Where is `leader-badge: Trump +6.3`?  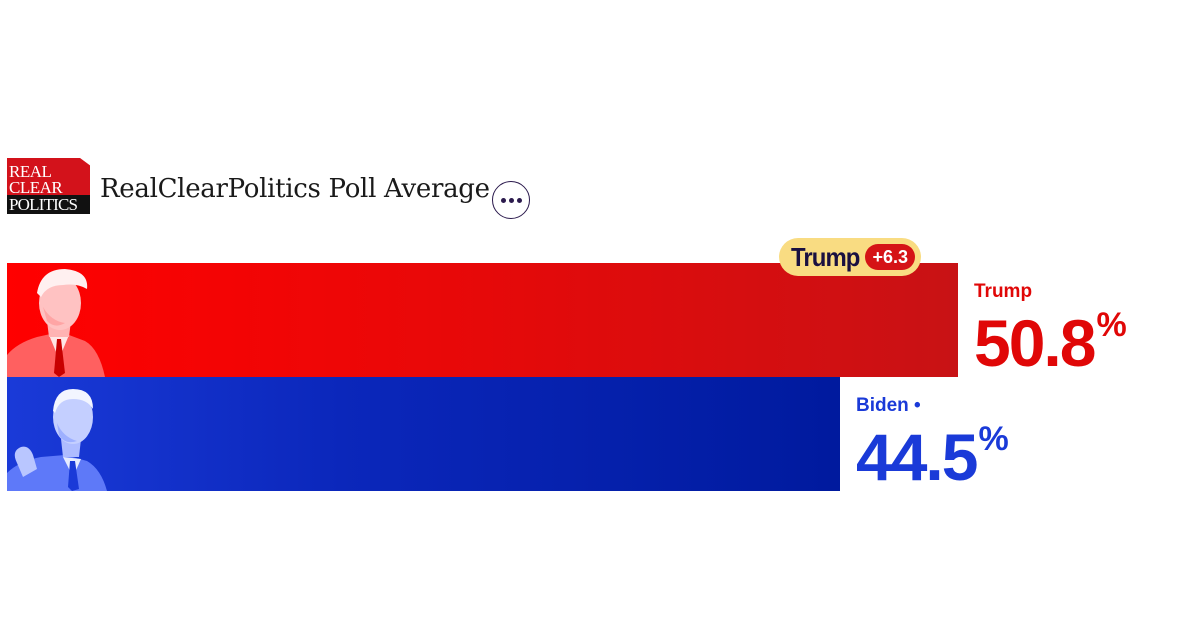 leader-badge: Trump +6.3 is located at coordinates (850, 257).